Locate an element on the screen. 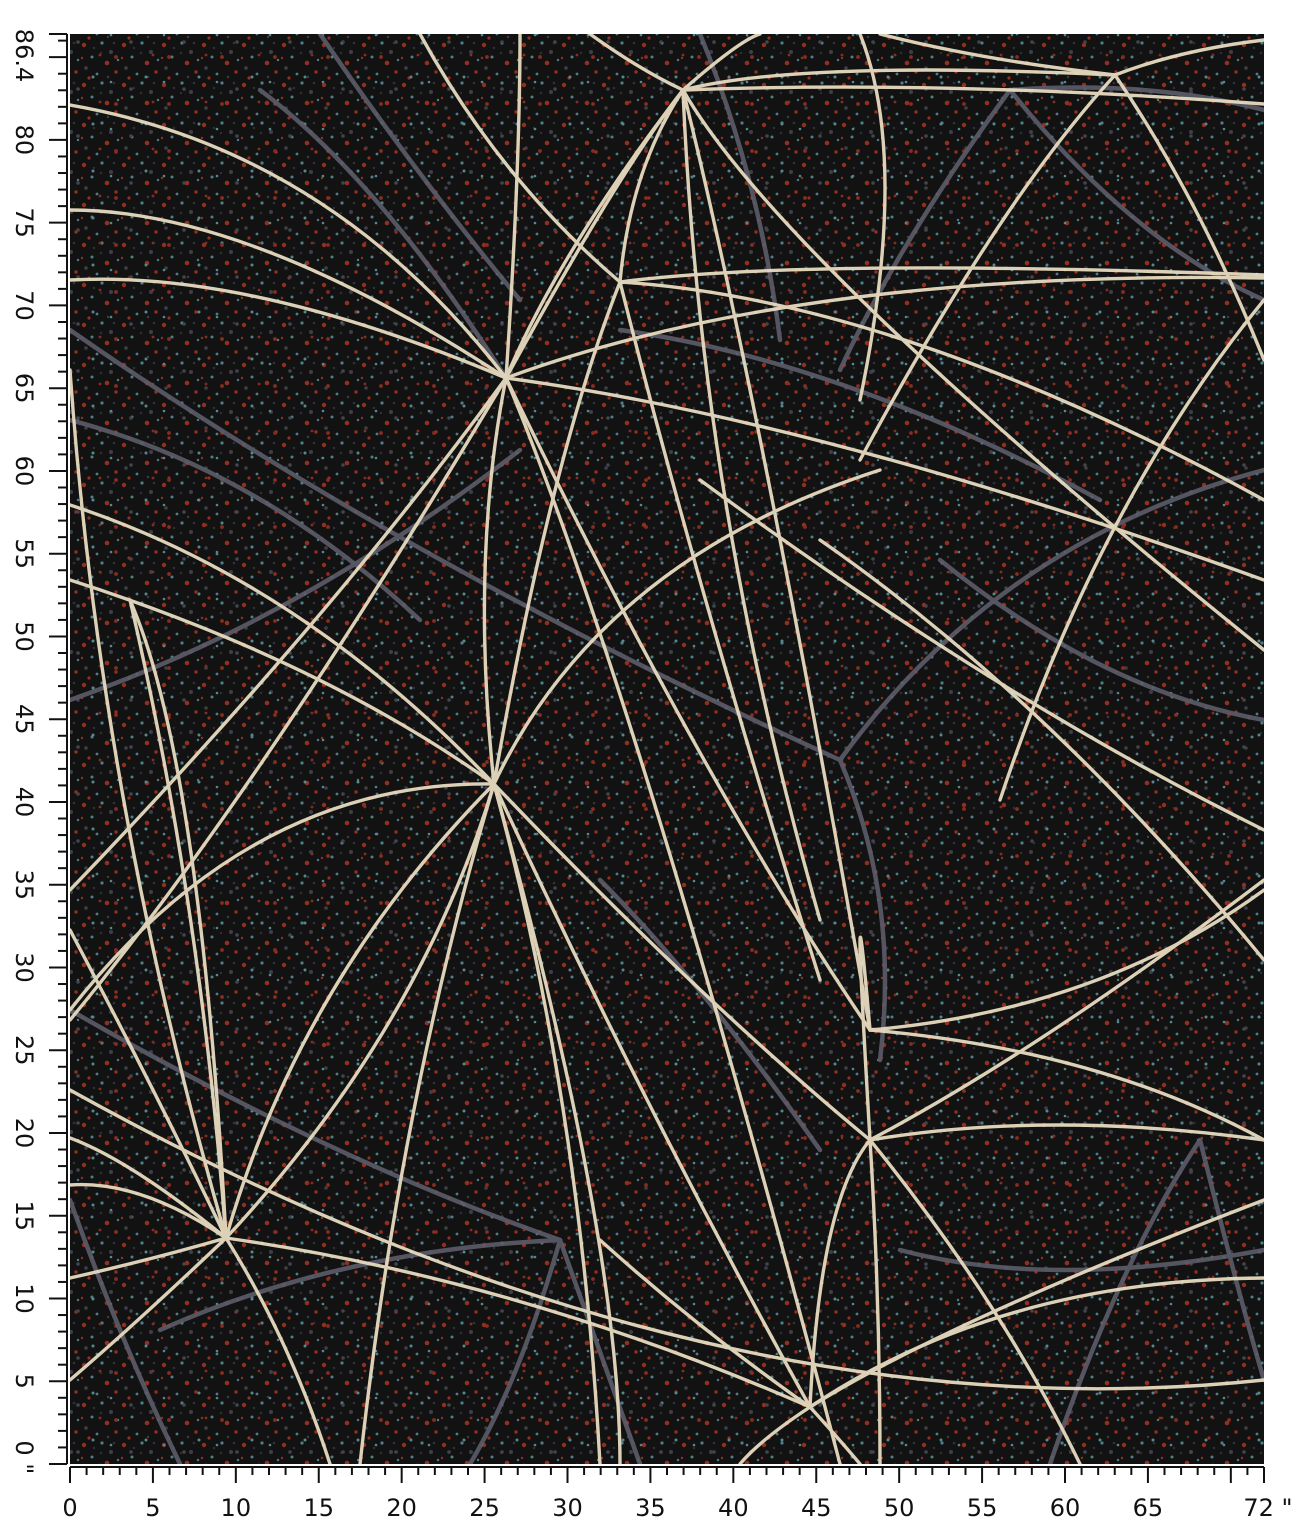 The image size is (1302, 1527). ruler-y-label: 60 is located at coordinates (24, 471).